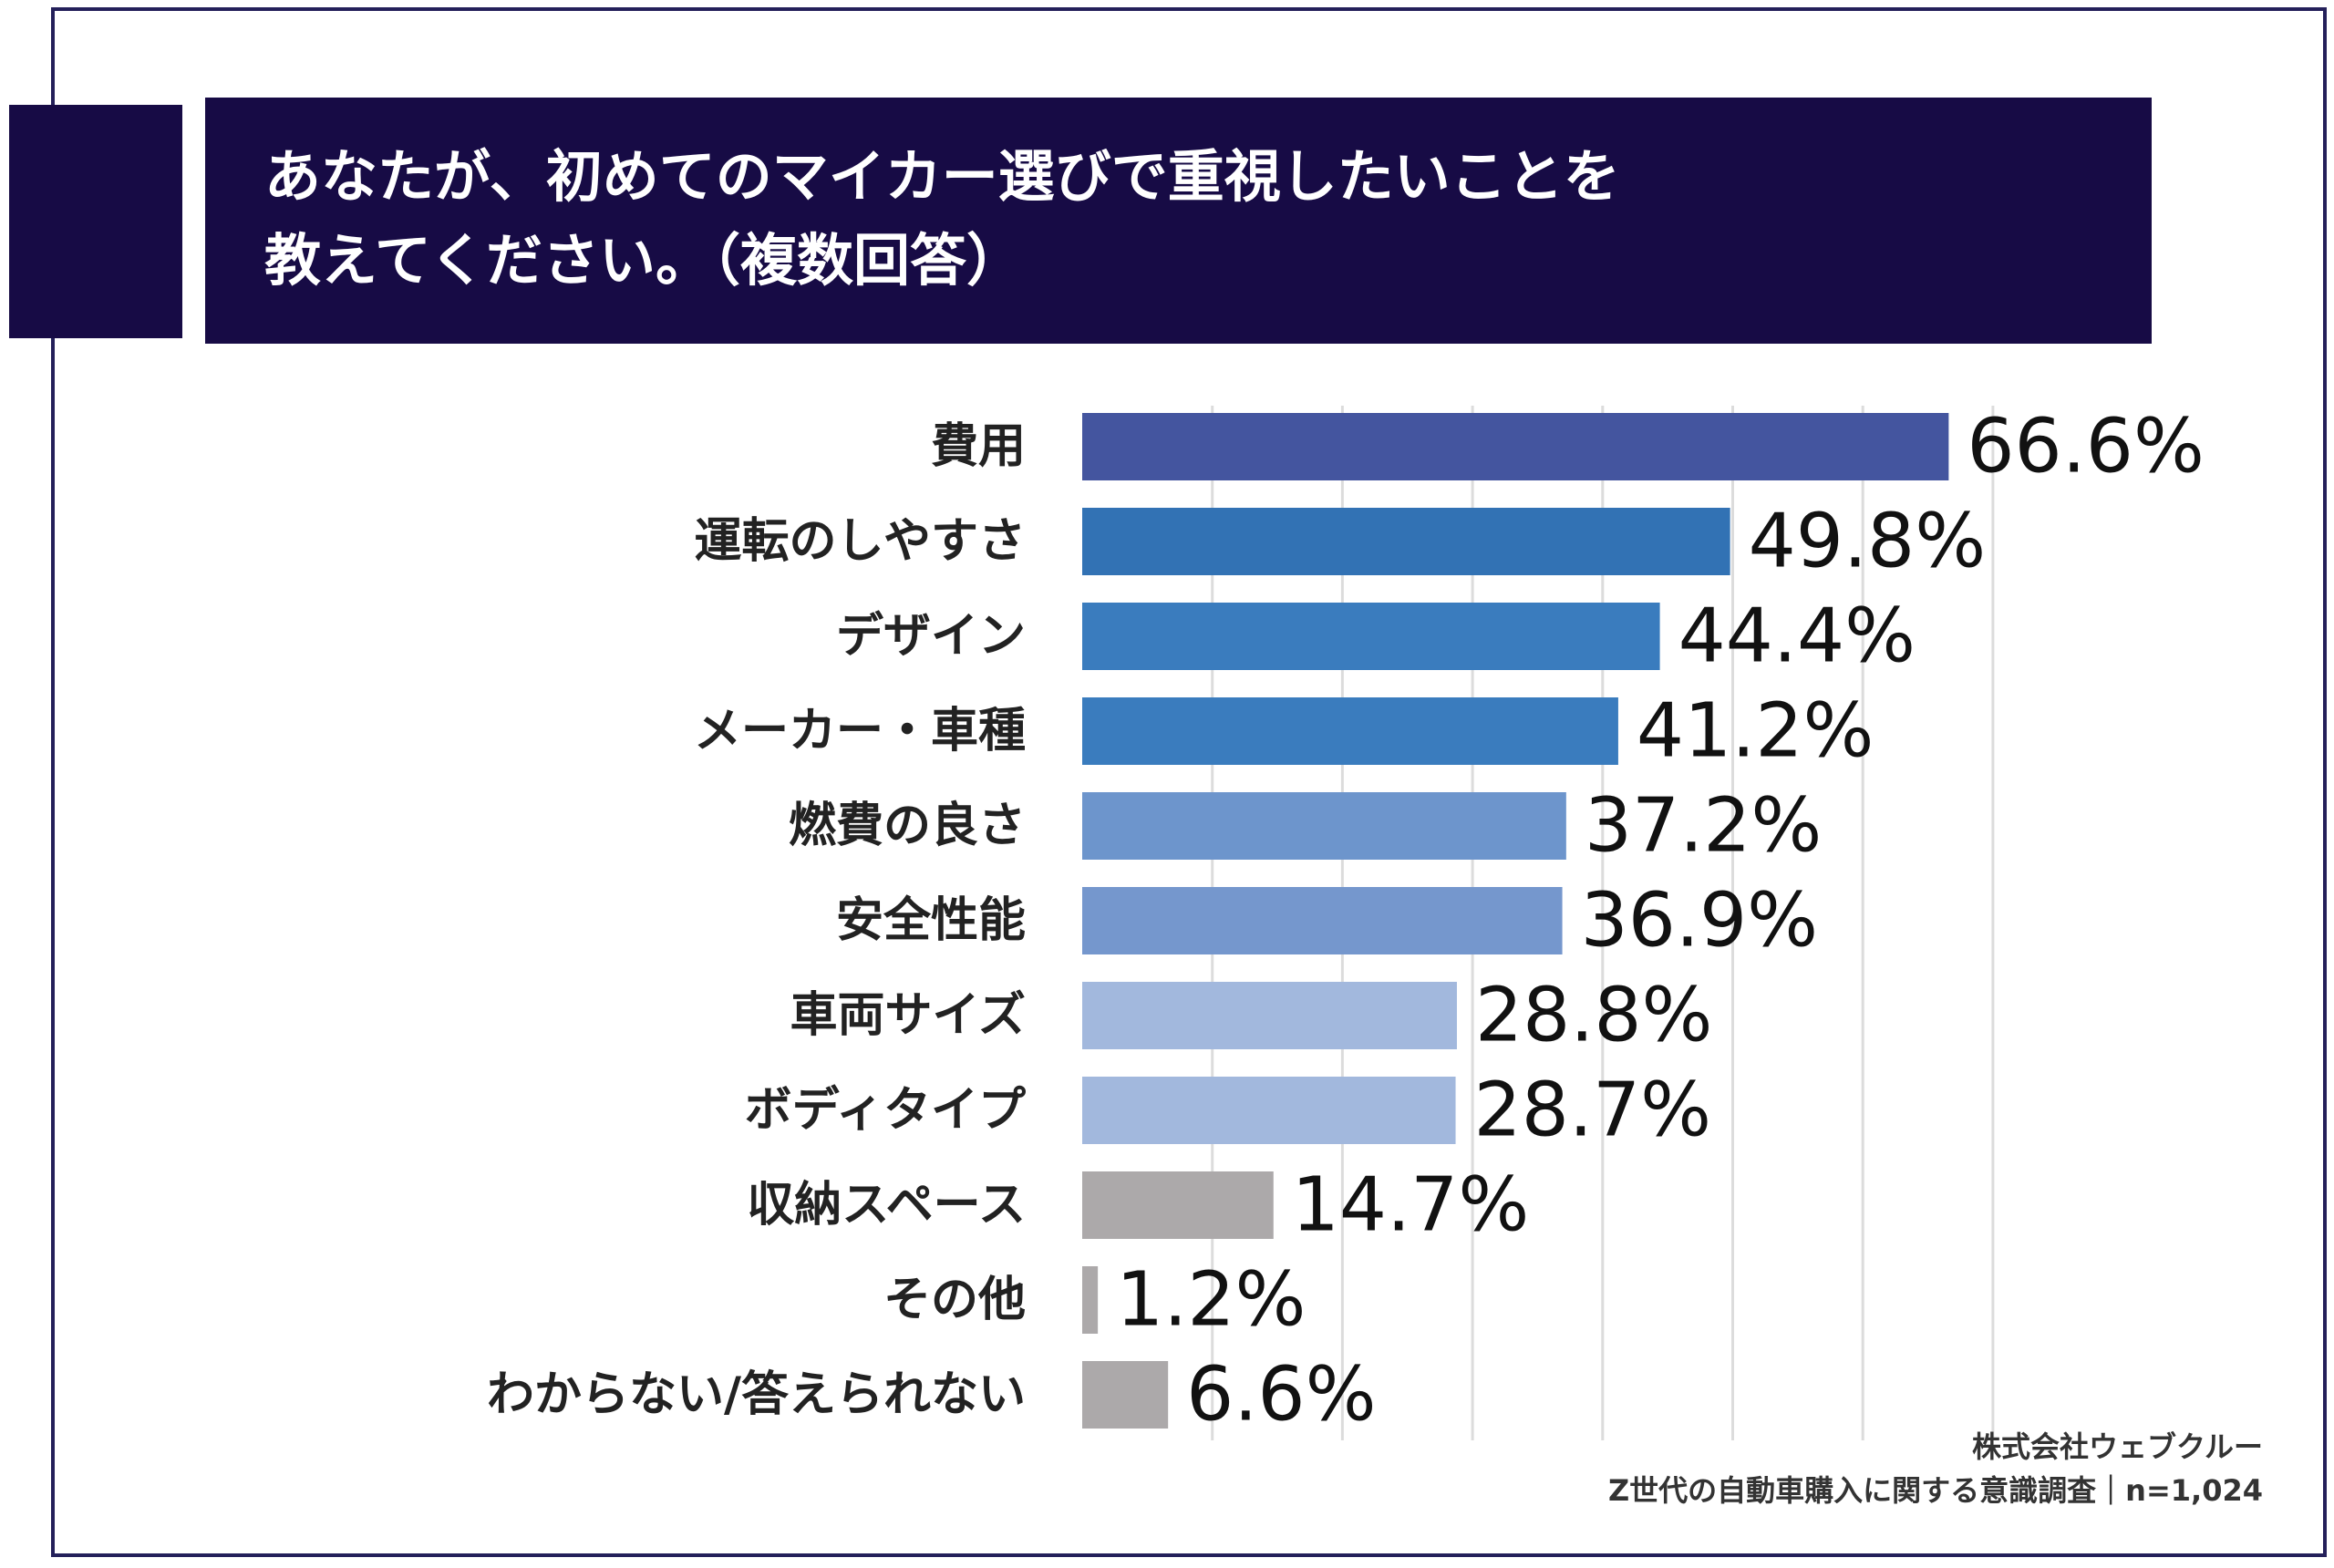 Image resolution: width=2334 pixels, height=1568 pixels. What do you see at coordinates (907, 826) in the screenshot?
I see `category-label: 燃費の良さ` at bounding box center [907, 826].